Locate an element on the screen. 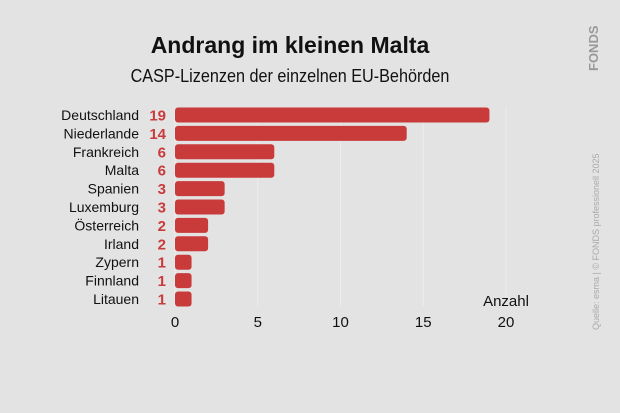  category-label: Niederlande is located at coordinates (102, 133).